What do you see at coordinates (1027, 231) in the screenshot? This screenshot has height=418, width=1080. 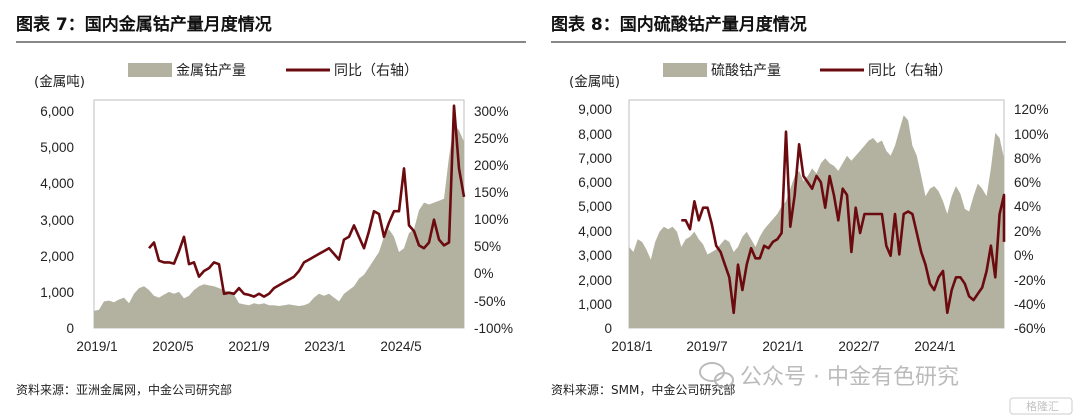 I see `chart-8-ytick-right-4: 20%` at bounding box center [1027, 231].